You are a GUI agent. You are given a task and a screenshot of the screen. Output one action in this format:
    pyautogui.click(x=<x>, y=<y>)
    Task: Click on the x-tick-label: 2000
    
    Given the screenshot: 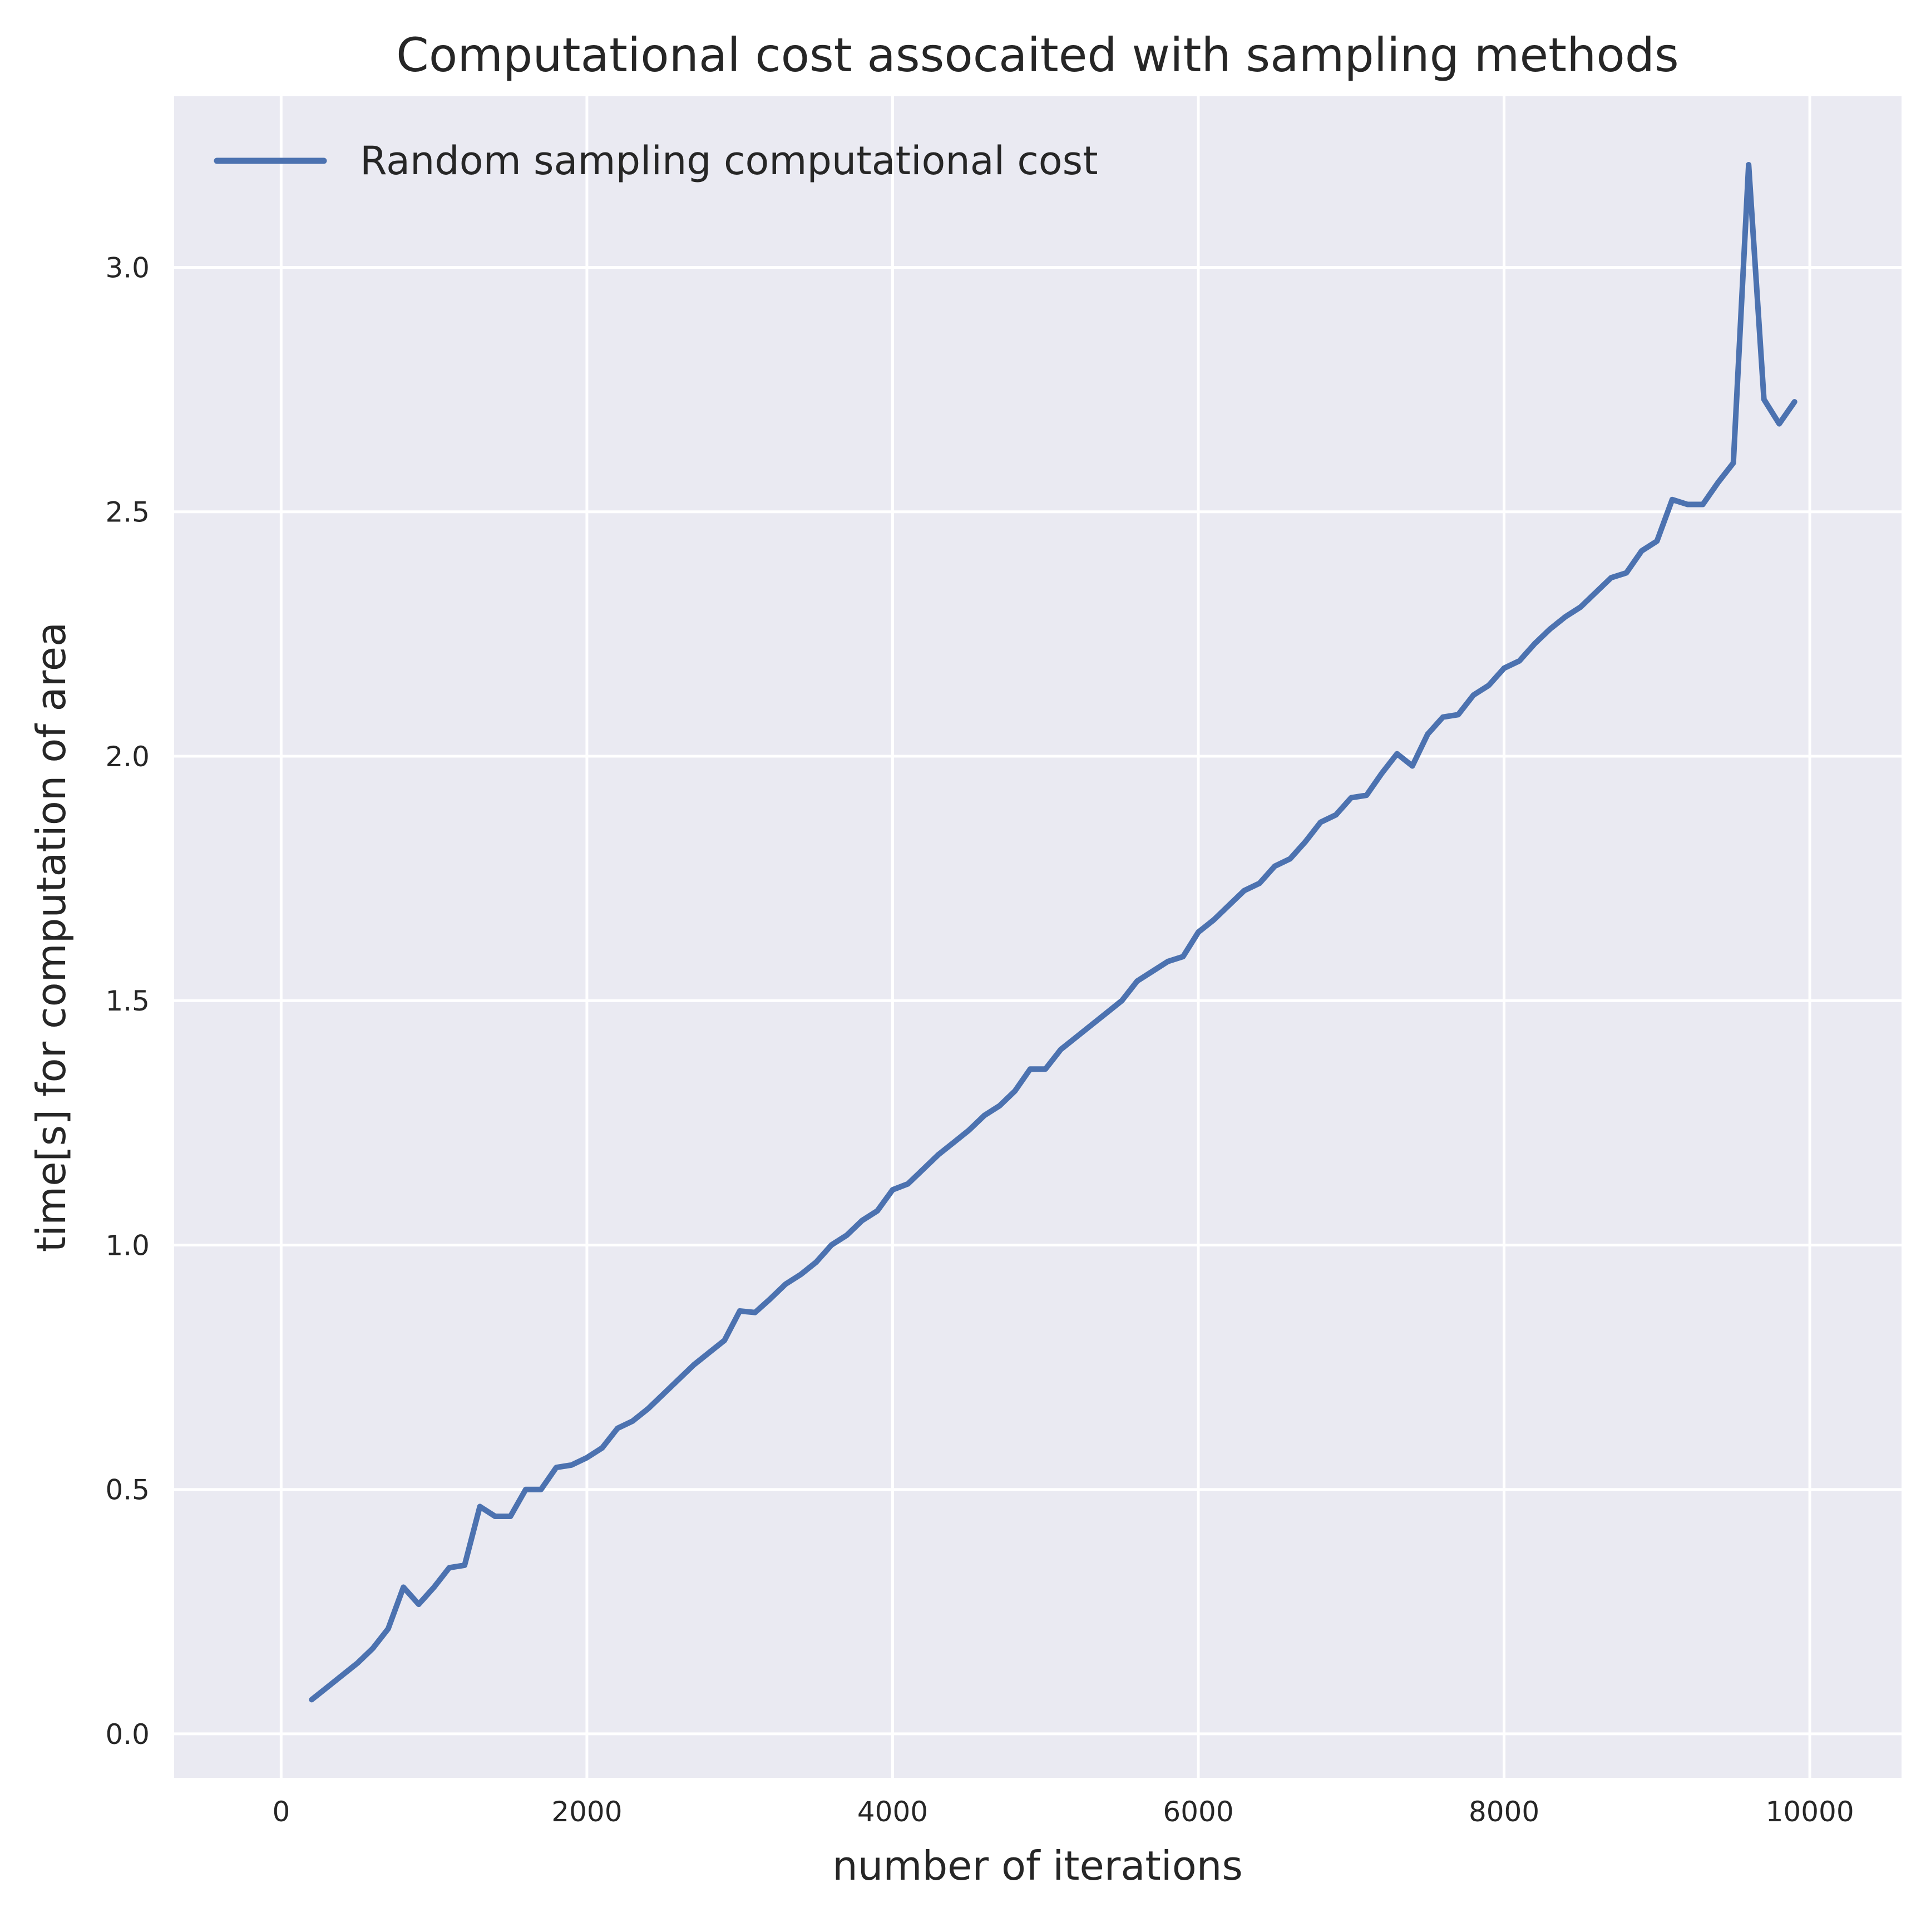 What is the action you would take?
    pyautogui.click(x=586, y=1812)
    